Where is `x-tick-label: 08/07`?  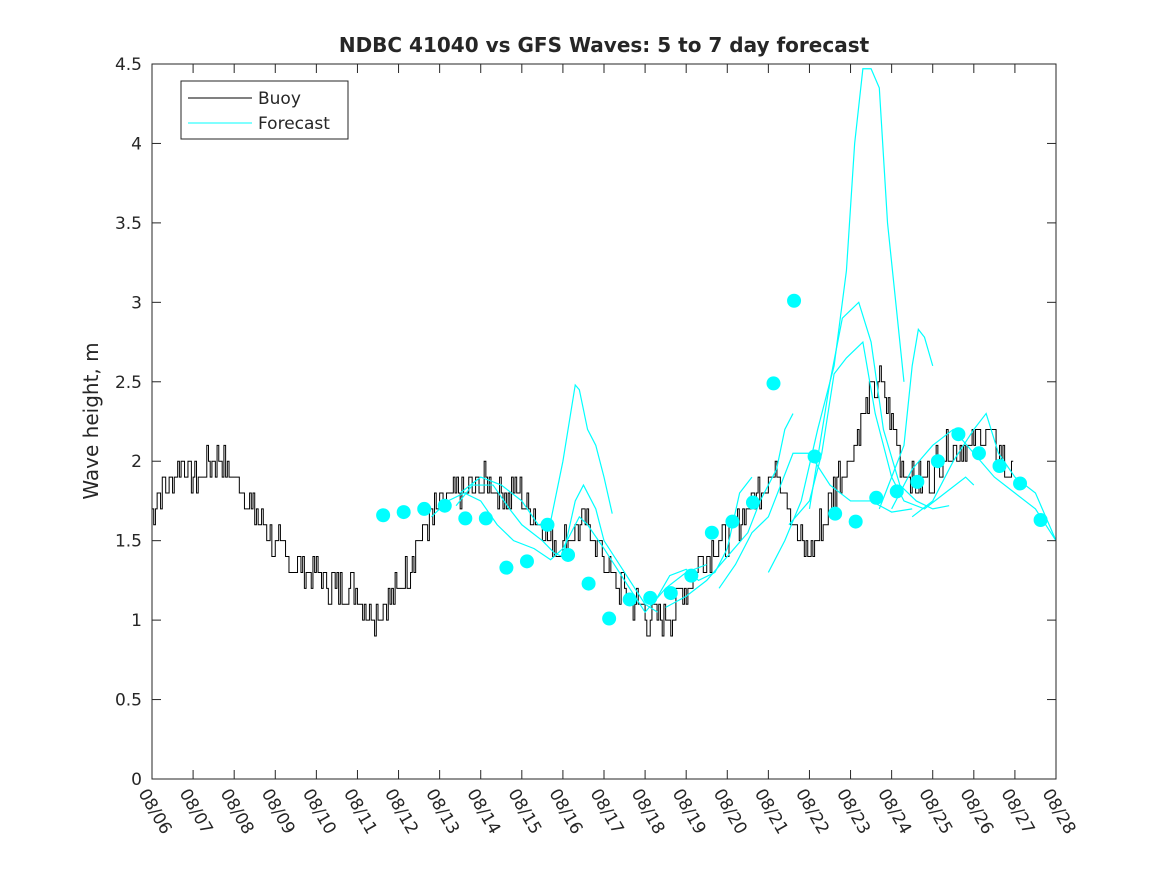
x-tick-label: 08/07 is located at coordinates (196, 812).